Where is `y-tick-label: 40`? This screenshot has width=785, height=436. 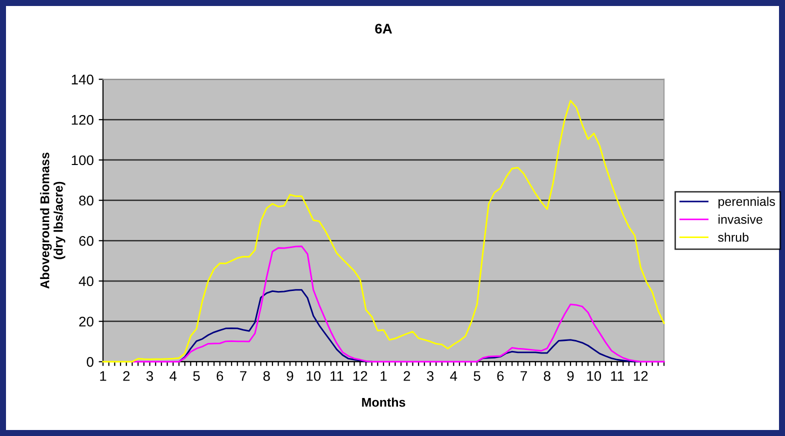 y-tick-label: 40 is located at coordinates (86, 281).